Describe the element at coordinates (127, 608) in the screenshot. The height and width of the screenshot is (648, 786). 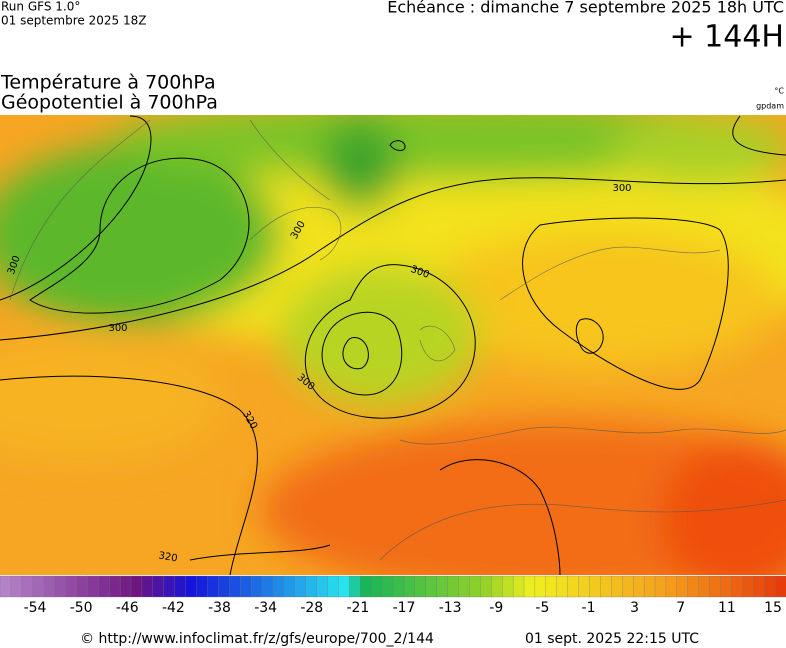
I see `colorbar-label: -46` at that location.